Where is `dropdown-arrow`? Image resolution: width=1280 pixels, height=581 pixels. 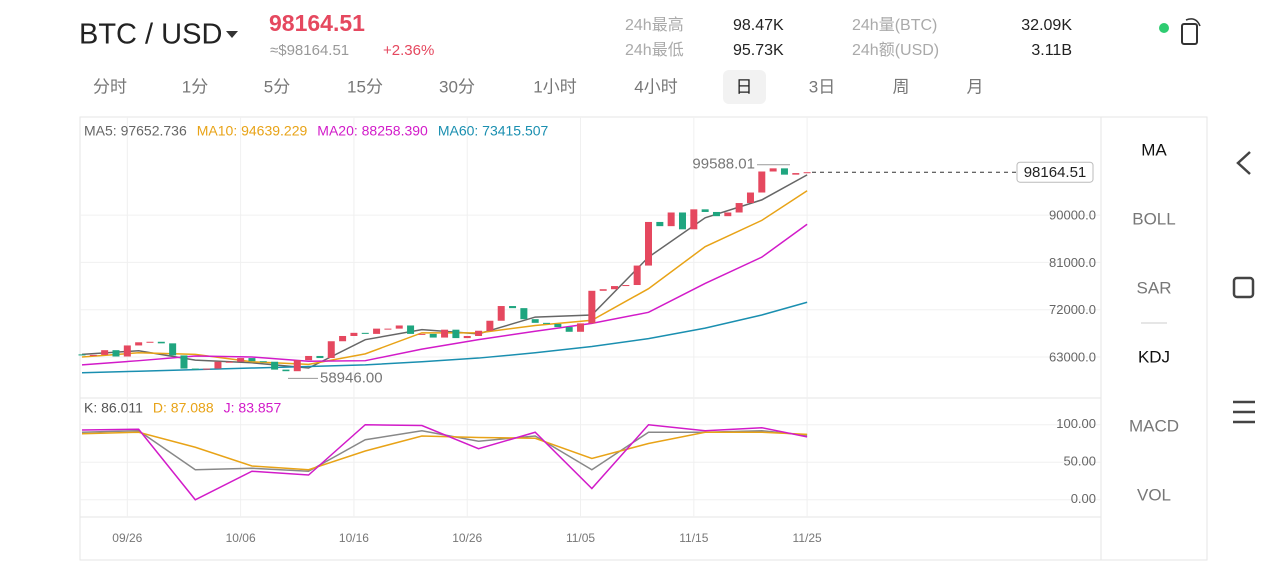
dropdown-arrow is located at coordinates (232, 34).